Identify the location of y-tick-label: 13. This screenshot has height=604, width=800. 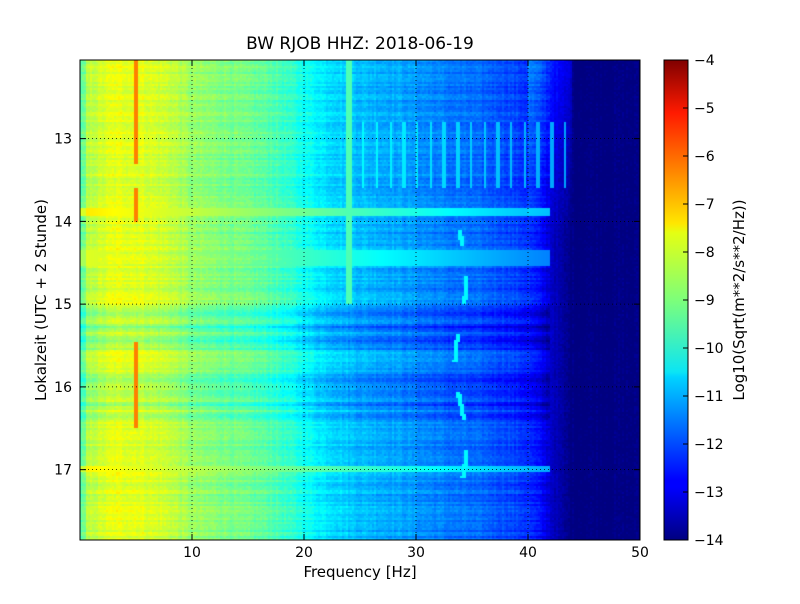
(63, 140).